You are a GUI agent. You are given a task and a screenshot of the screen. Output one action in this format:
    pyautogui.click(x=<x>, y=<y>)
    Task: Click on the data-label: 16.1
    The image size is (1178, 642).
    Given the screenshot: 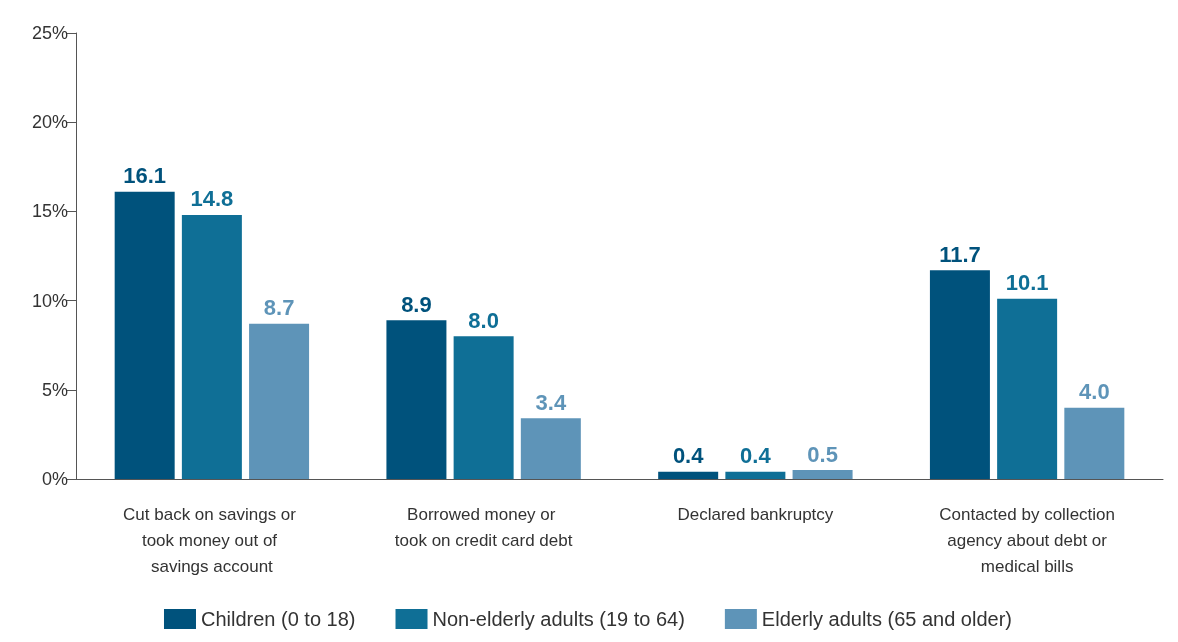 What is the action you would take?
    pyautogui.click(x=145, y=176)
    